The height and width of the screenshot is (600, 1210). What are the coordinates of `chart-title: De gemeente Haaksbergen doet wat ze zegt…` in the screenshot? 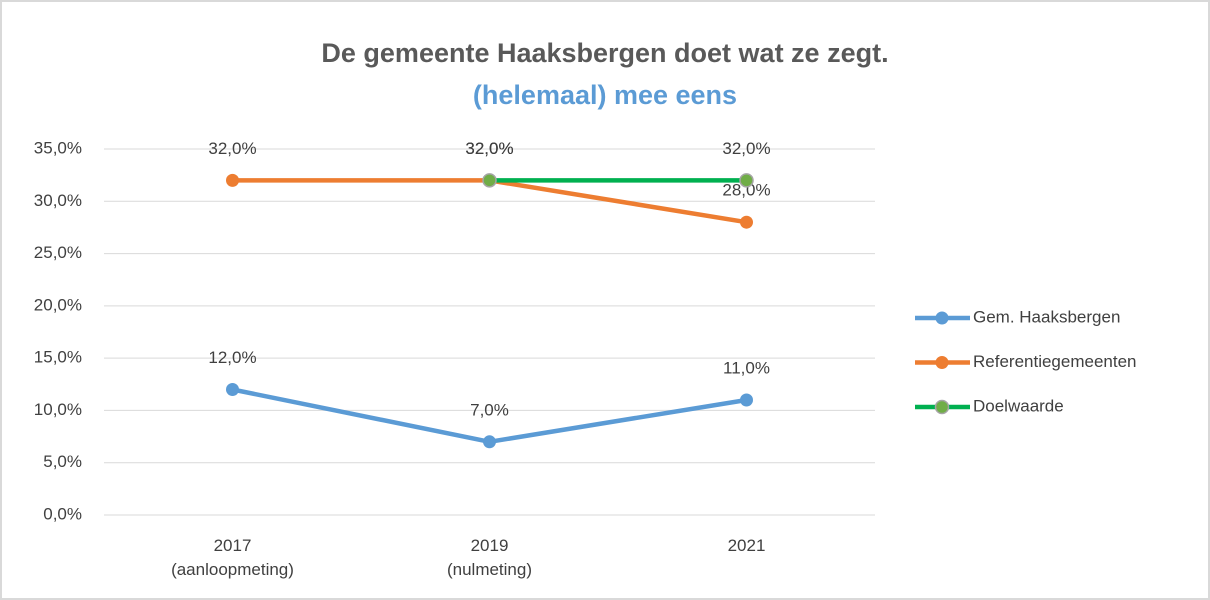 It's located at (604, 53).